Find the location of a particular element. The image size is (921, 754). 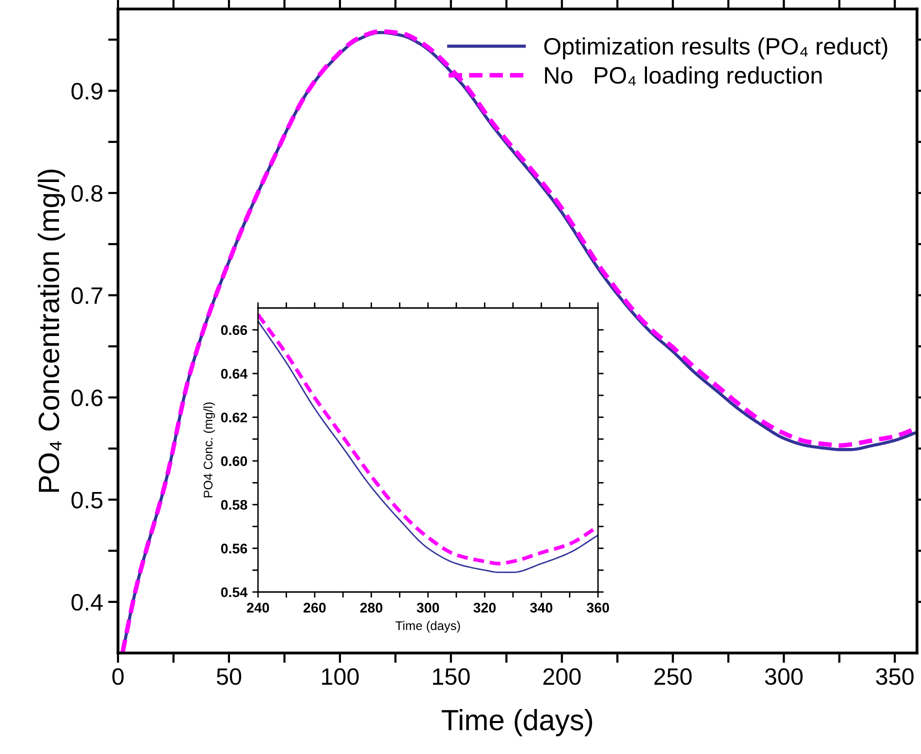

y-tick-label: 0.8 is located at coordinates (87, 193).